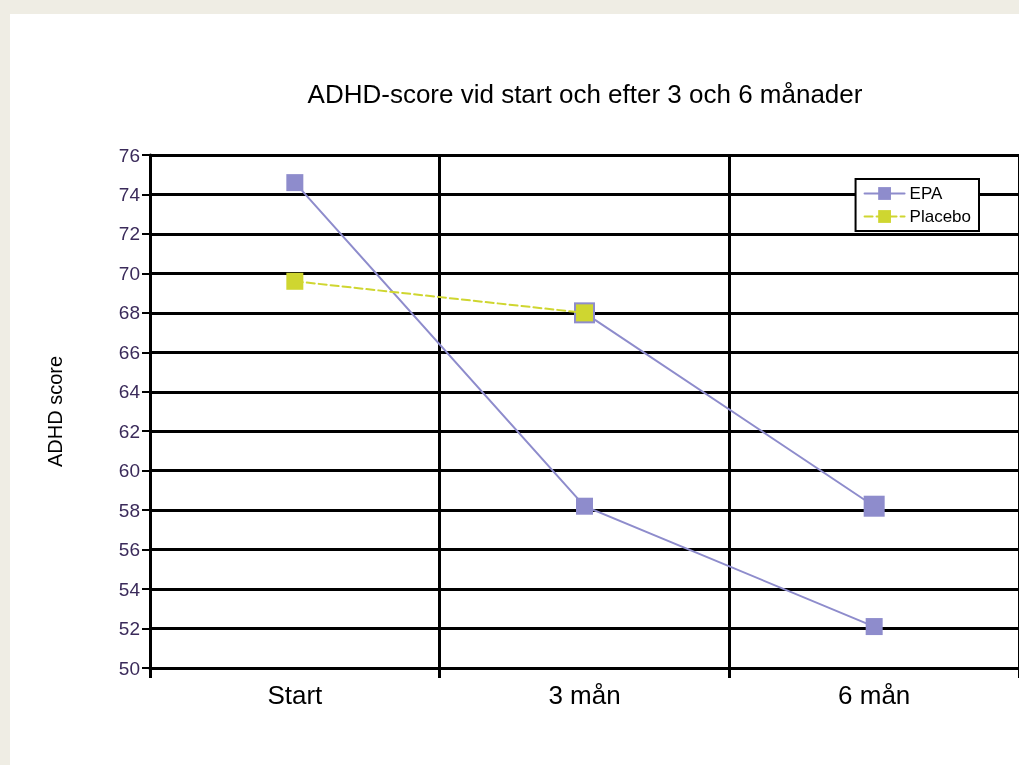 The image size is (1019, 765). Describe the element at coordinates (55, 411) in the screenshot. I see `y-axis-title: ADHD score` at that location.